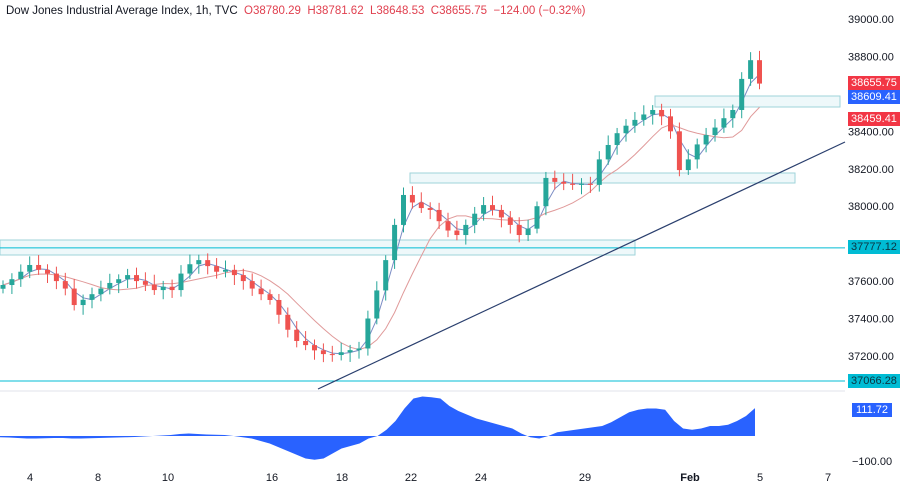 This screenshot has height=486, width=900. Describe the element at coordinates (874, 119) in the screenshot. I see `slow-ma-label: 38459.41` at that location.